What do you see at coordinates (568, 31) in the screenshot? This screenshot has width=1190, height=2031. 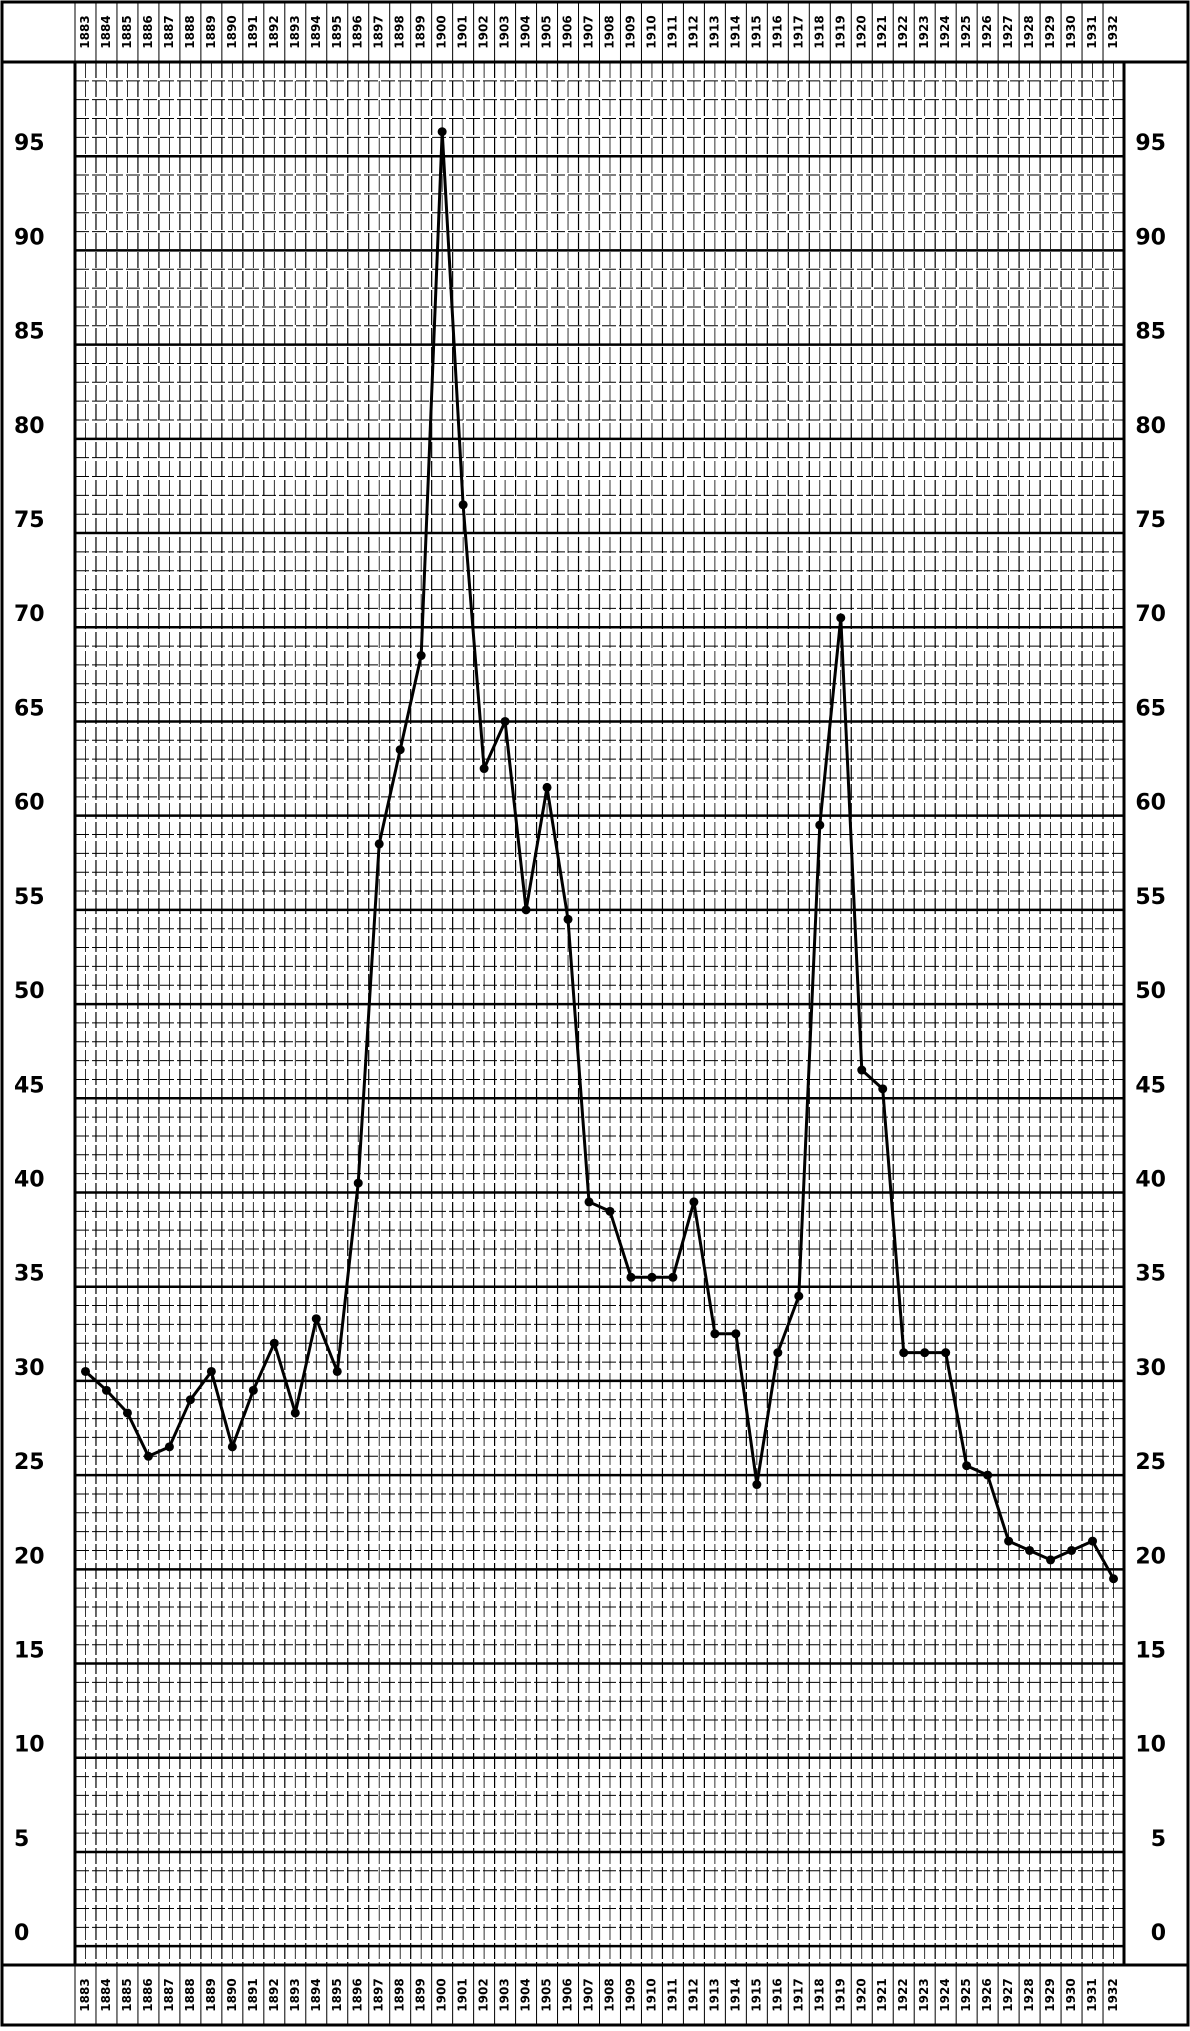 I see `x-tick-label: 1906` at bounding box center [568, 31].